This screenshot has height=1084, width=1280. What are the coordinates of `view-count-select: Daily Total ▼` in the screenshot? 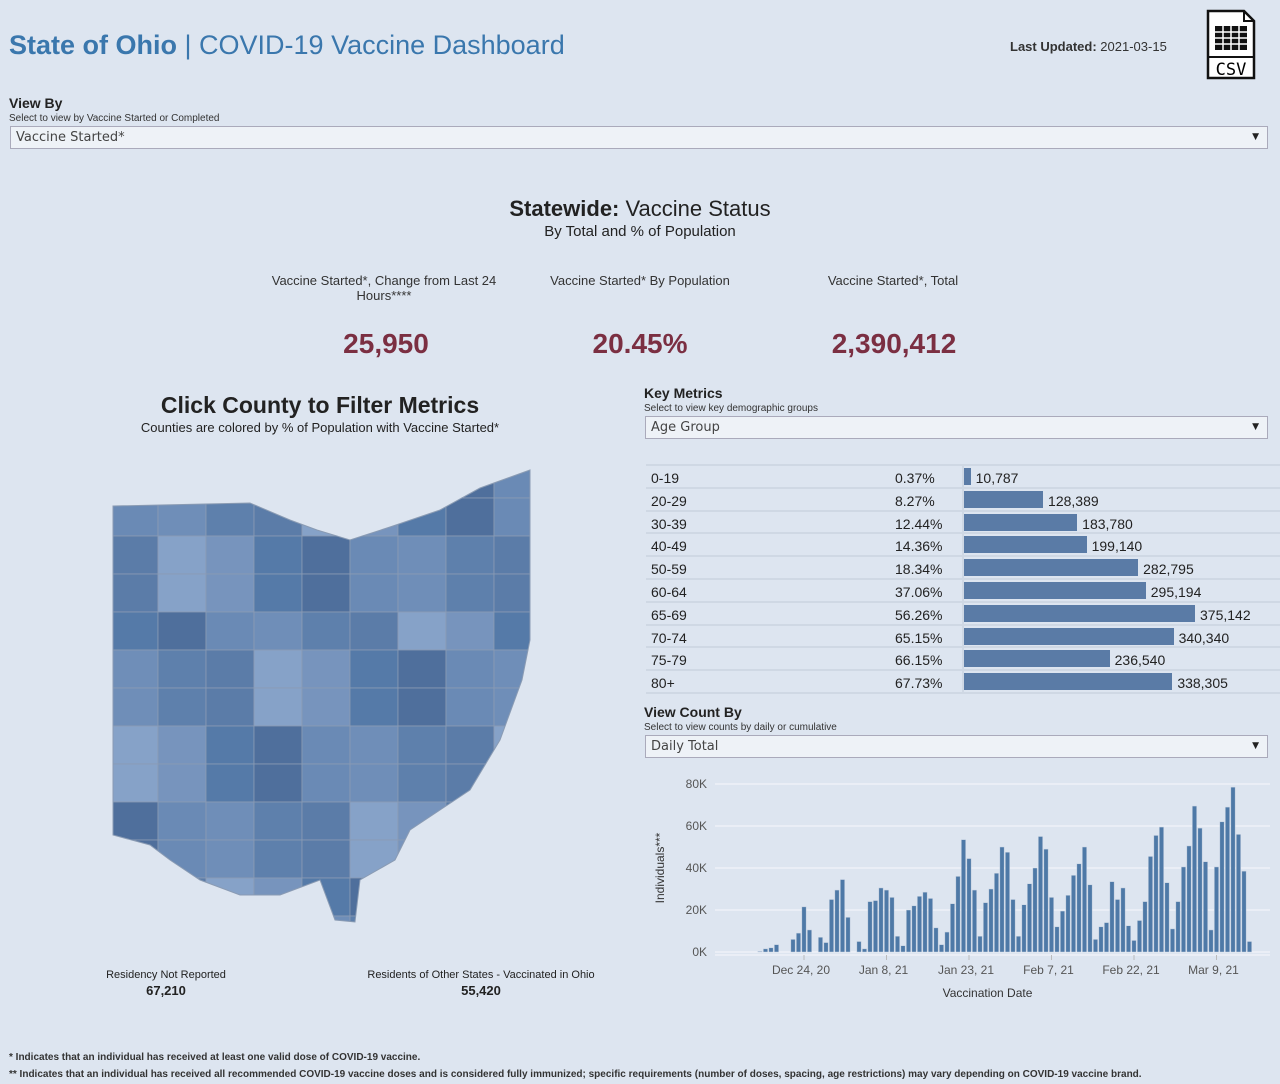 It's located at (956, 746).